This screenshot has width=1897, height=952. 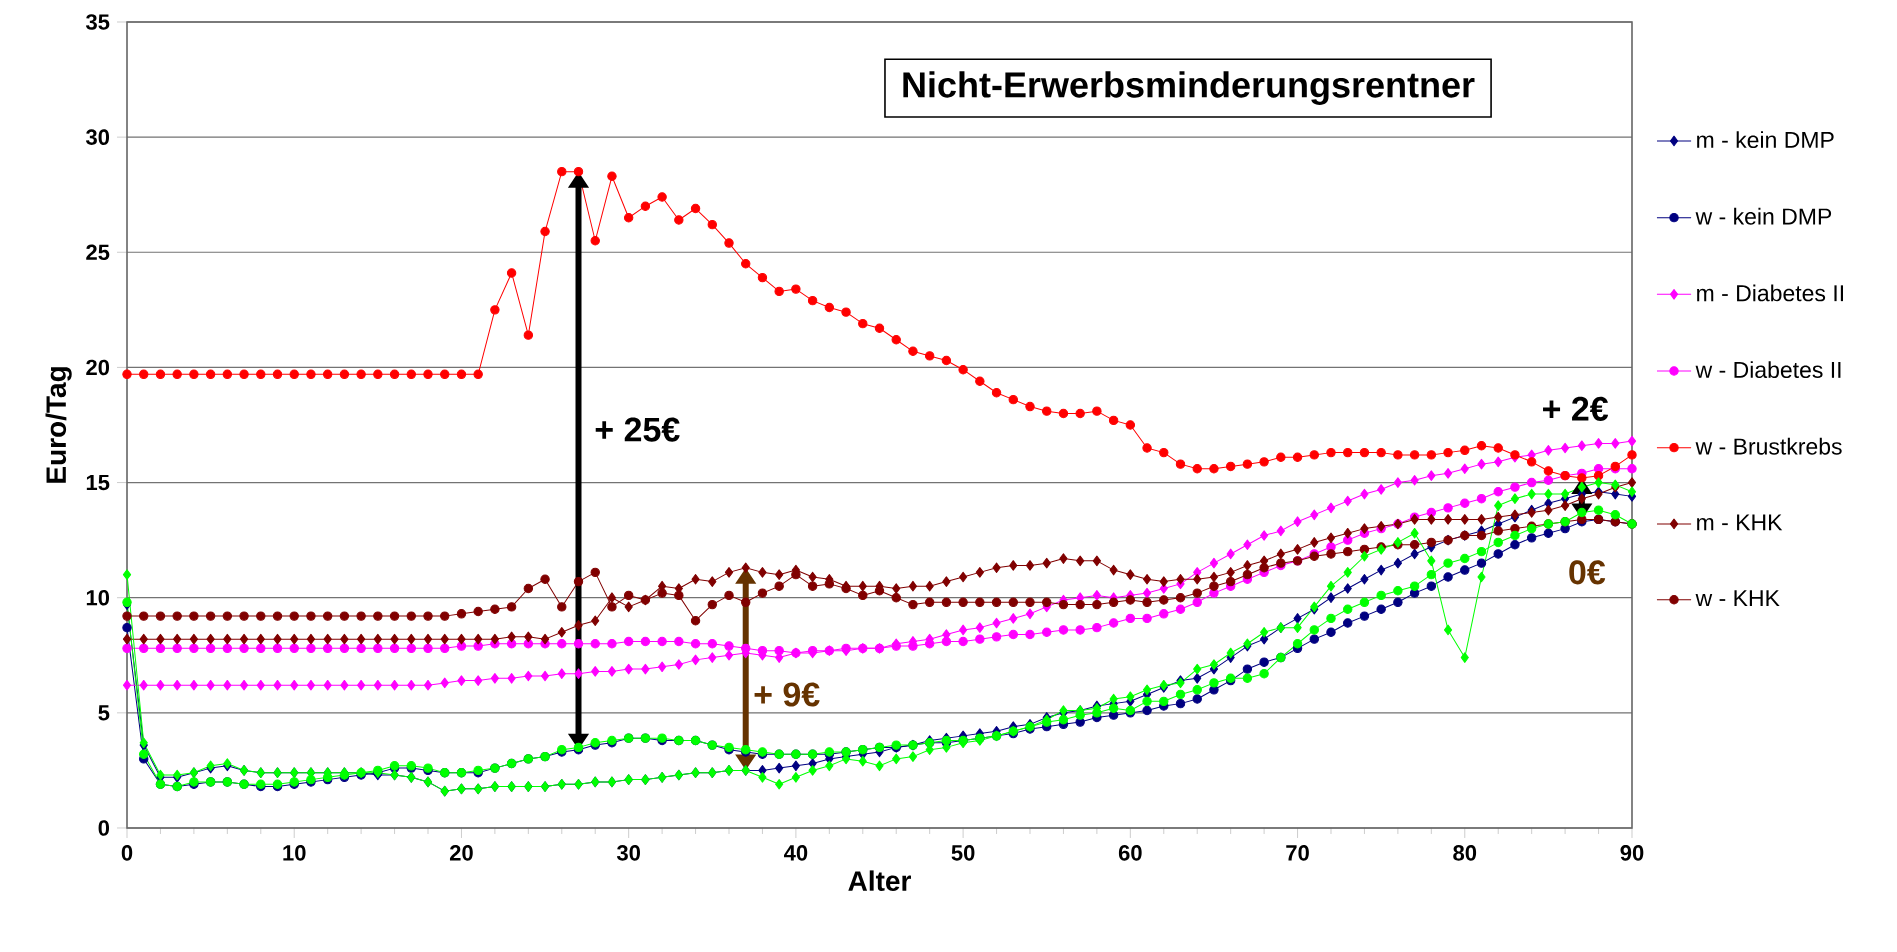 What do you see at coordinates (98, 367) in the screenshot?
I see `y-tick-label: 20` at bounding box center [98, 367].